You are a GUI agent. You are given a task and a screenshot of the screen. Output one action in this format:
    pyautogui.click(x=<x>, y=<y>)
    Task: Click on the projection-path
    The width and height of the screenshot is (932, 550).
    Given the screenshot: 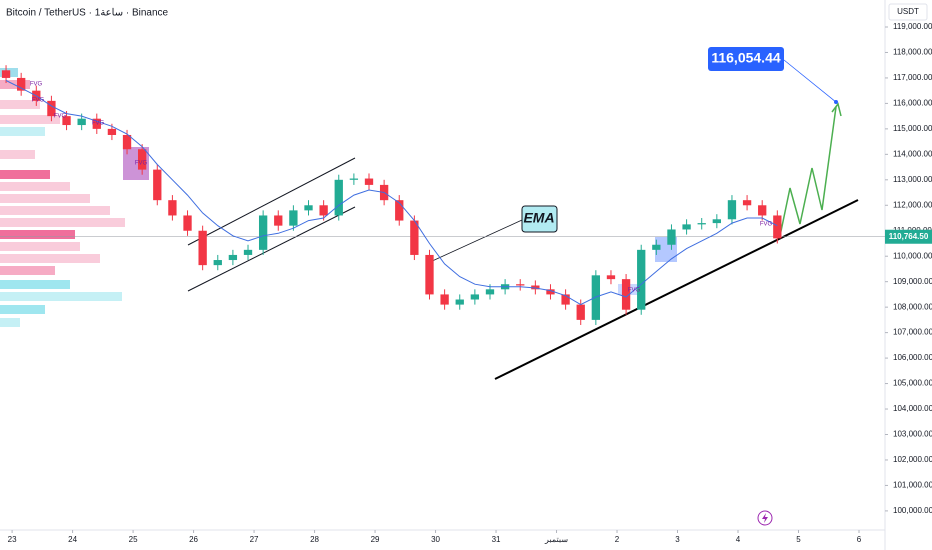 What is the action you would take?
    pyautogui.click(x=808, y=171)
    